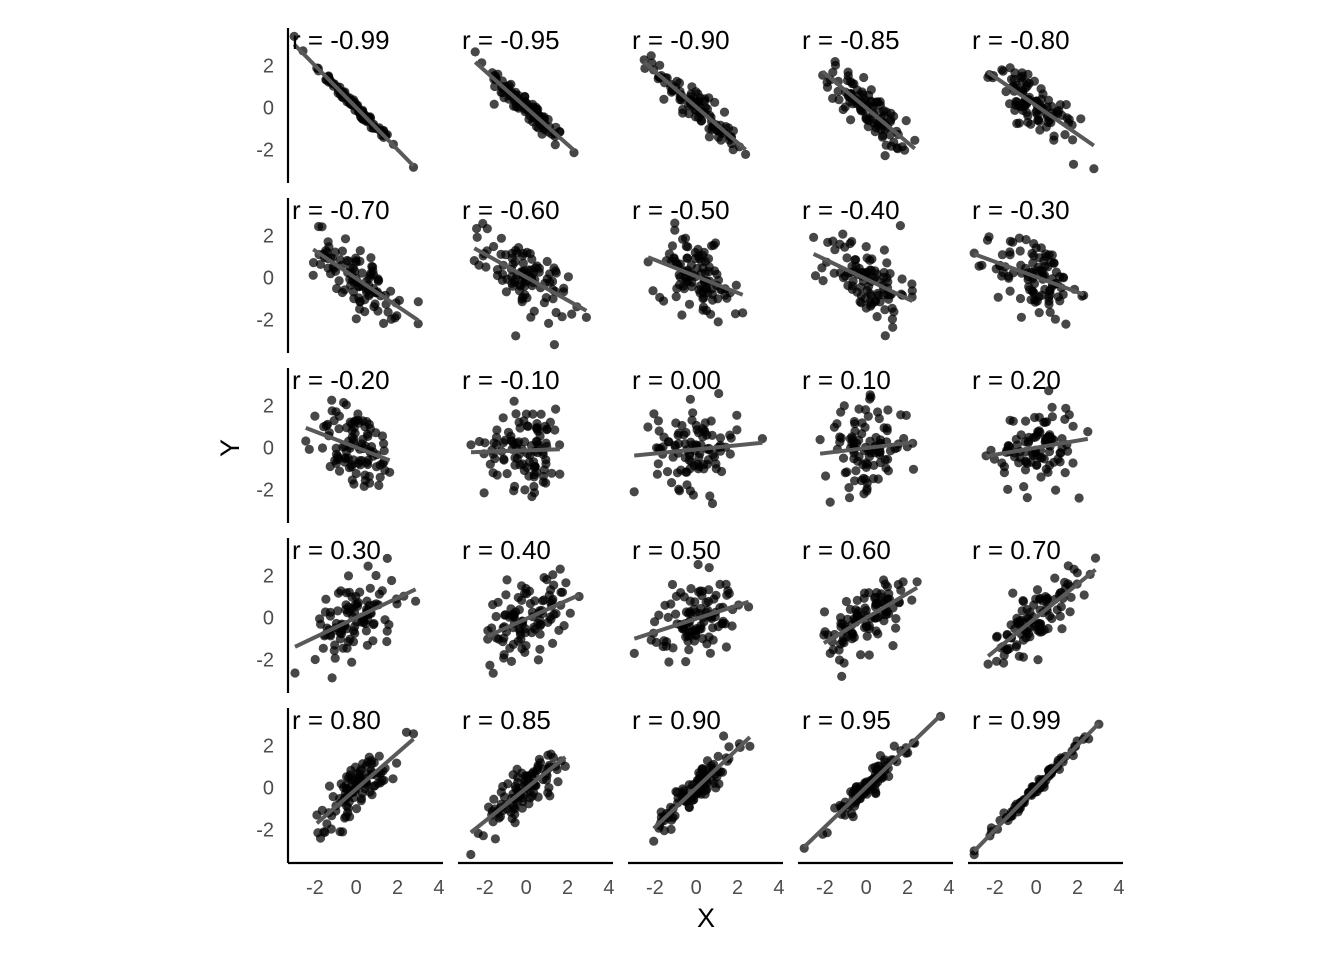 The width and height of the screenshot is (1344, 960). Describe the element at coordinates (506, 720) in the screenshot. I see `panel-label: r = 0.85` at that location.